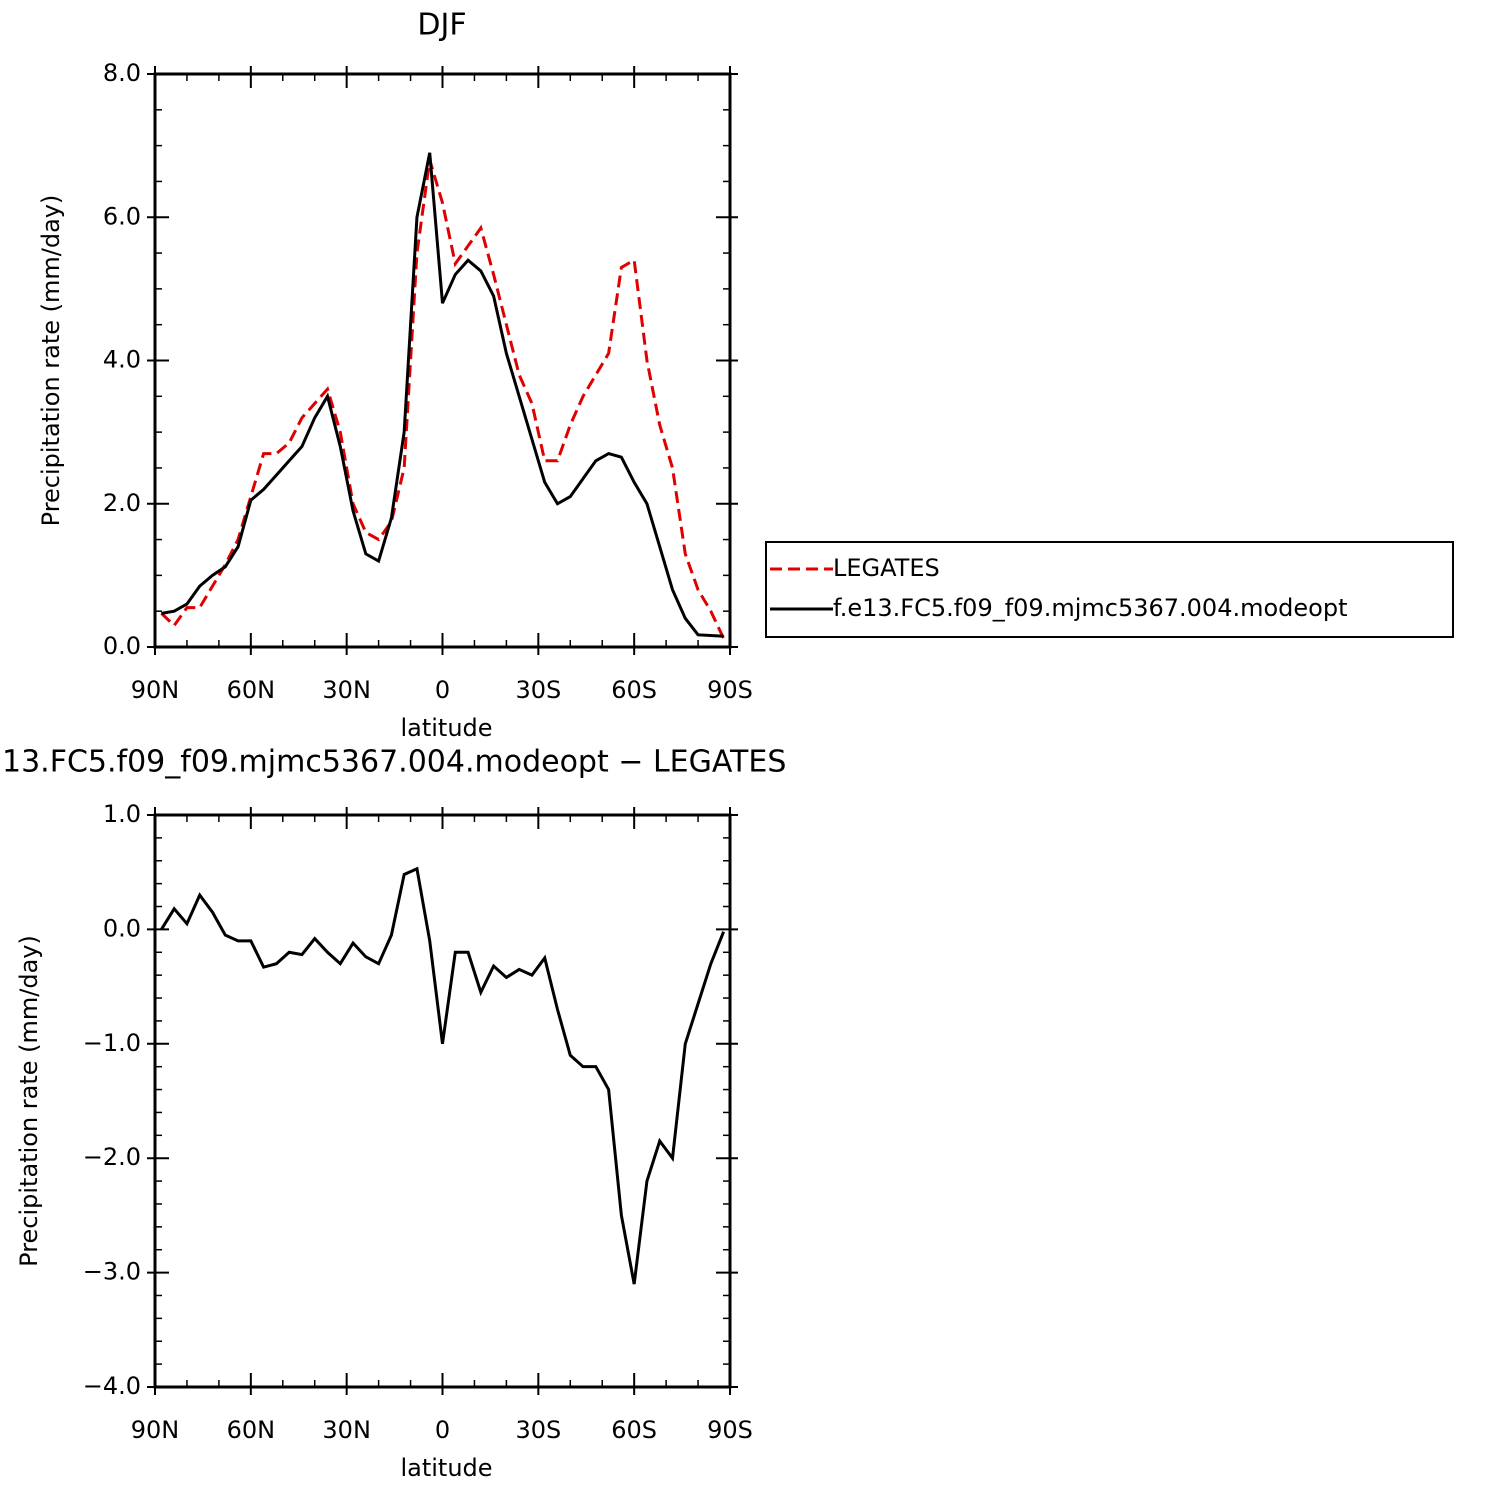 This screenshot has width=1494, height=1491. Describe the element at coordinates (112, 1157) in the screenshot. I see `y-tick-label: −2.0` at that location.